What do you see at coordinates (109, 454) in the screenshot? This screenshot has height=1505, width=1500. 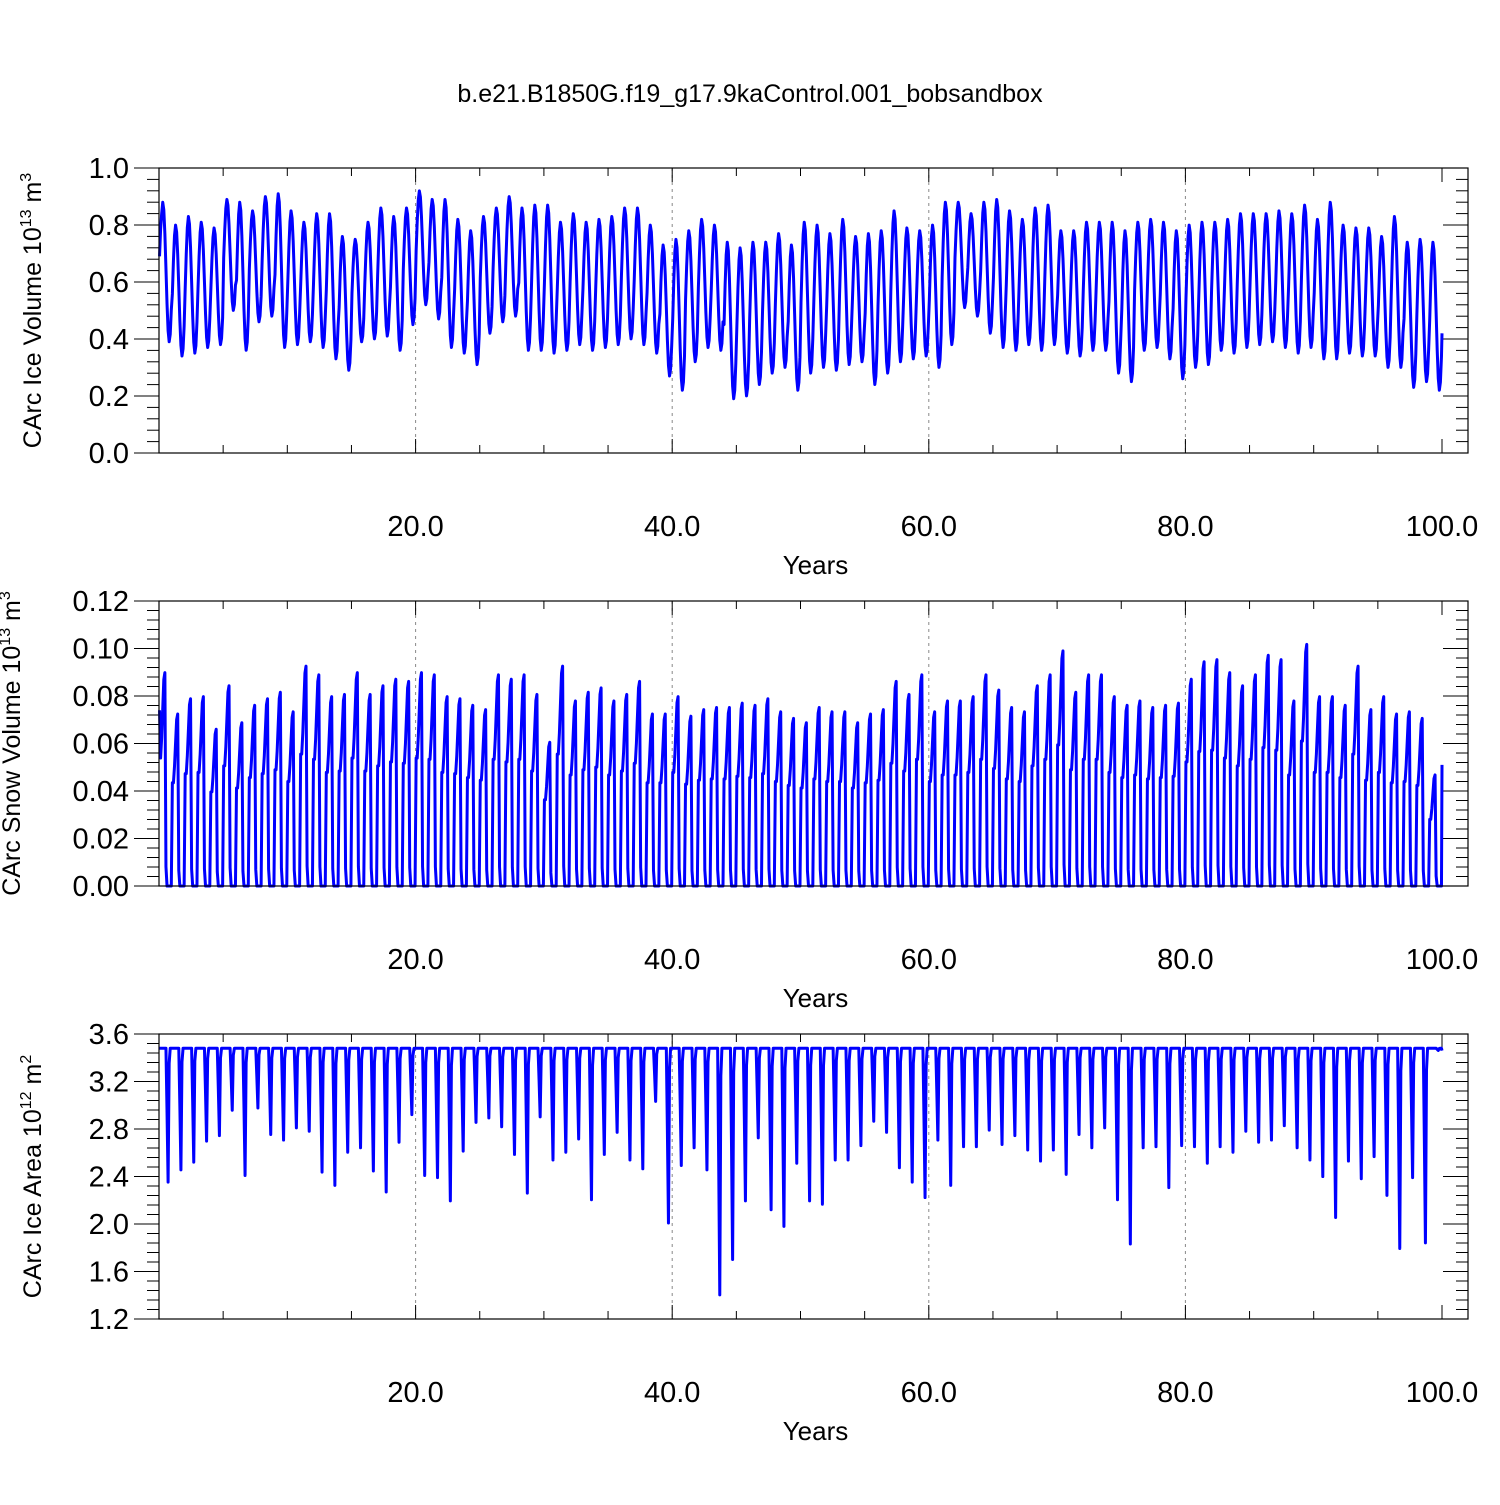 I see `y-tick-label: 0.0` at bounding box center [109, 454].